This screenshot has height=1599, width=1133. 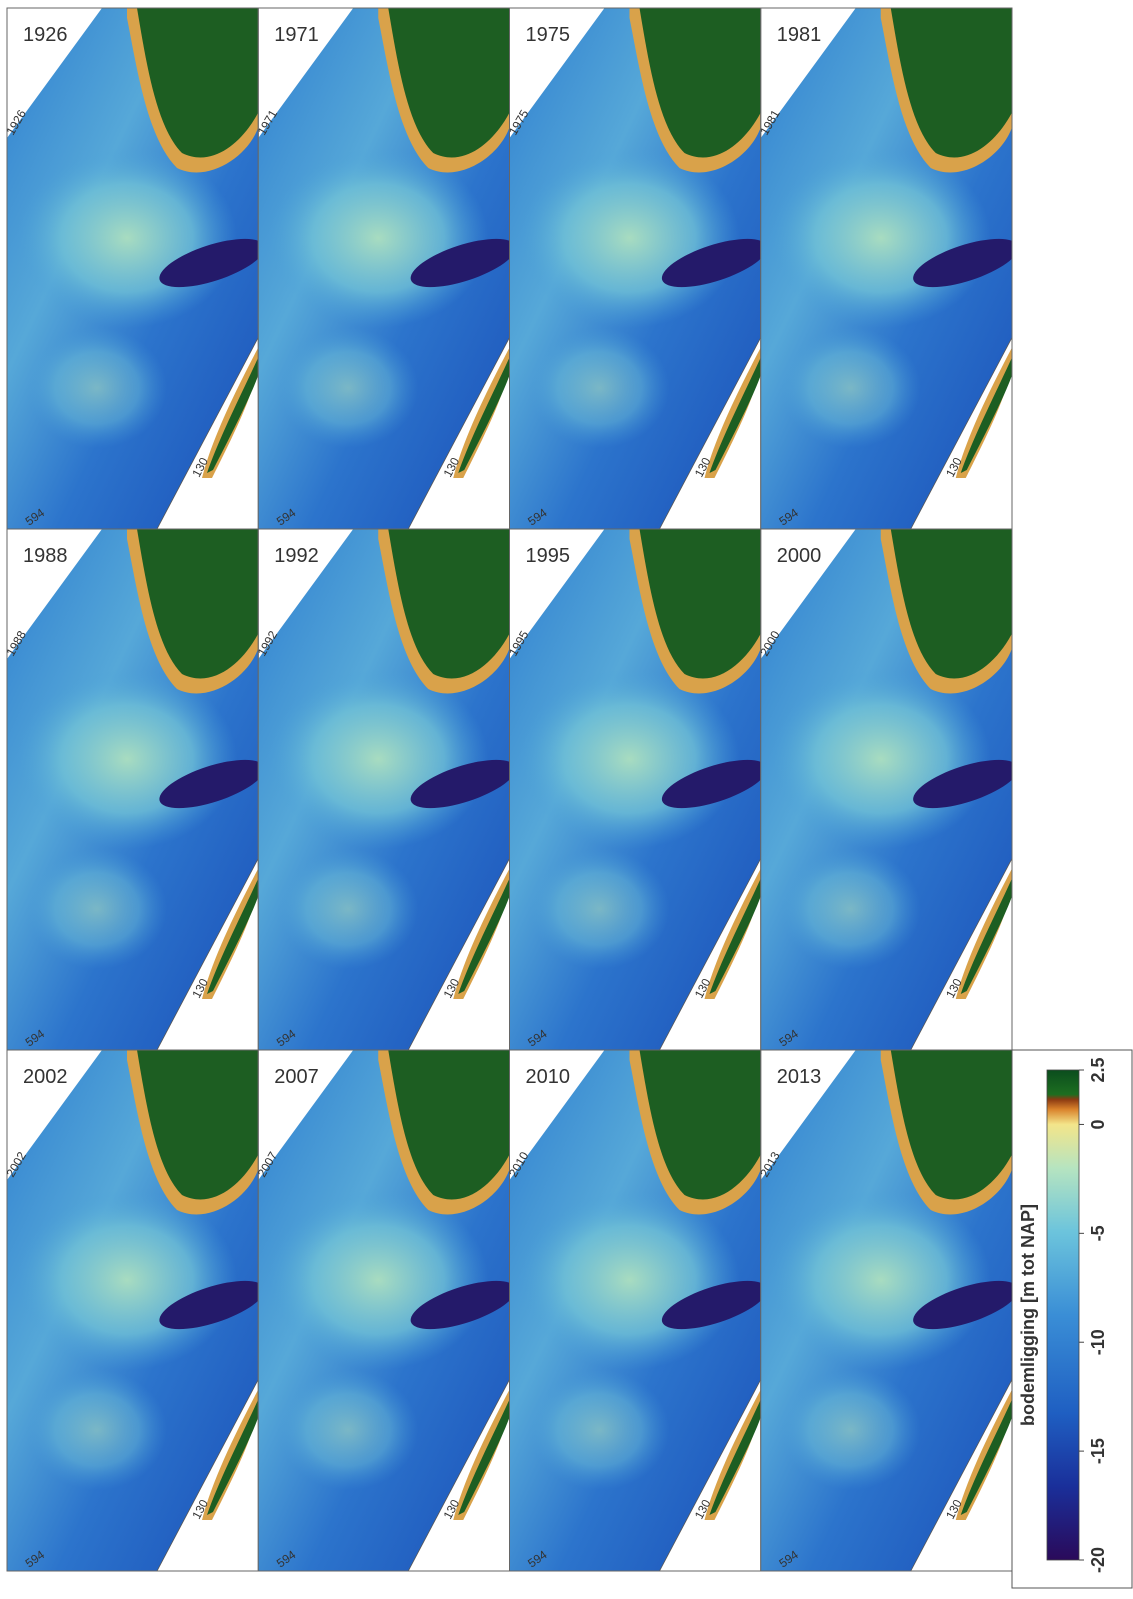 What do you see at coordinates (1098, 1069) in the screenshot?
I see `colorbar-tick-label: 2.5` at bounding box center [1098, 1069].